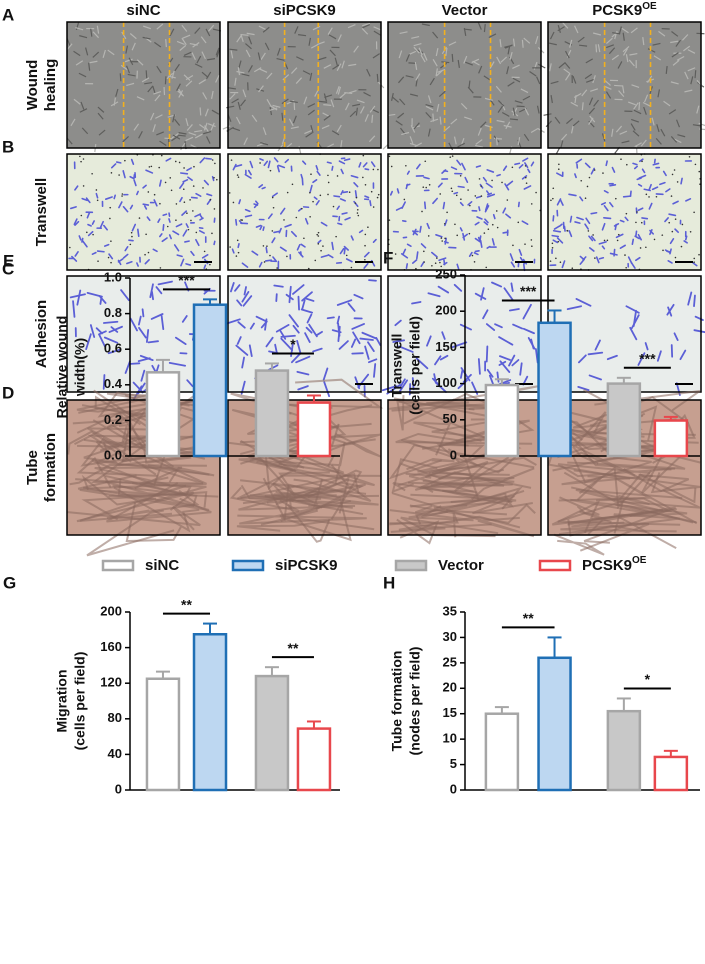 This screenshot has height=964, width=705. I want to click on y-tick-label: 10, so click(450, 738).